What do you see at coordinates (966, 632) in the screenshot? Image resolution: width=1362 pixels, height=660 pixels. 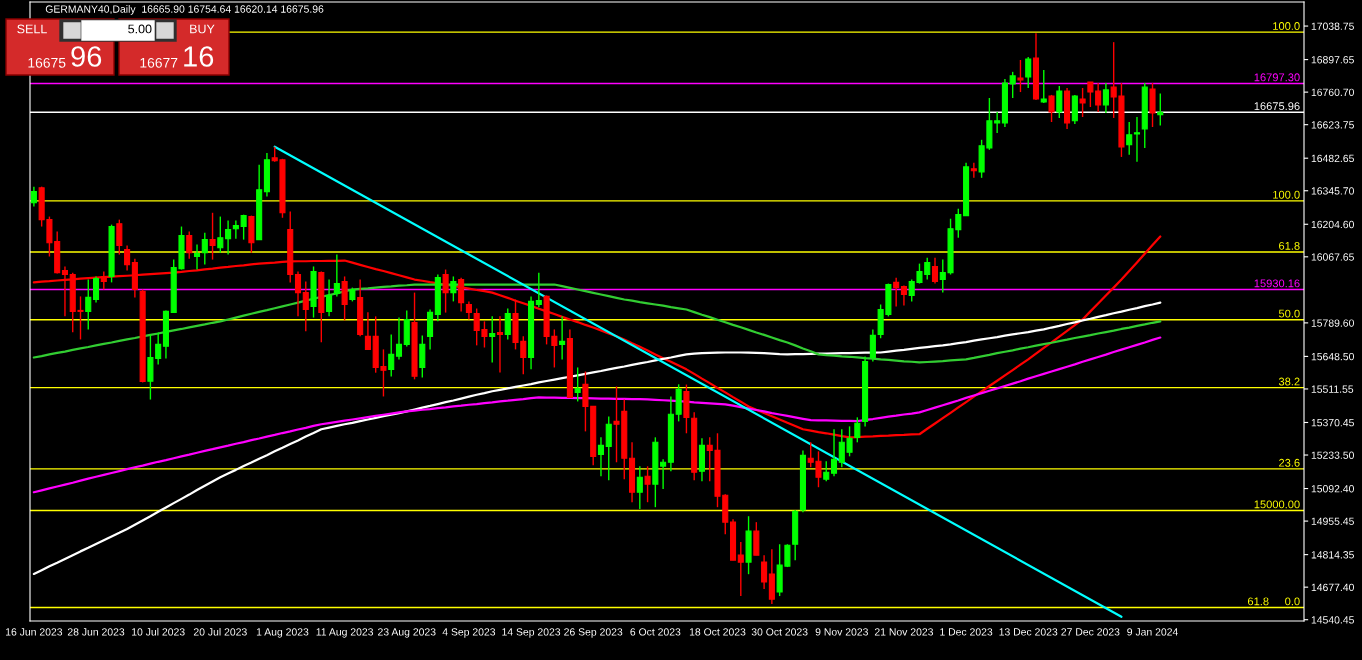 I see `x-tick-label: 1 Dec 2023` at bounding box center [966, 632].